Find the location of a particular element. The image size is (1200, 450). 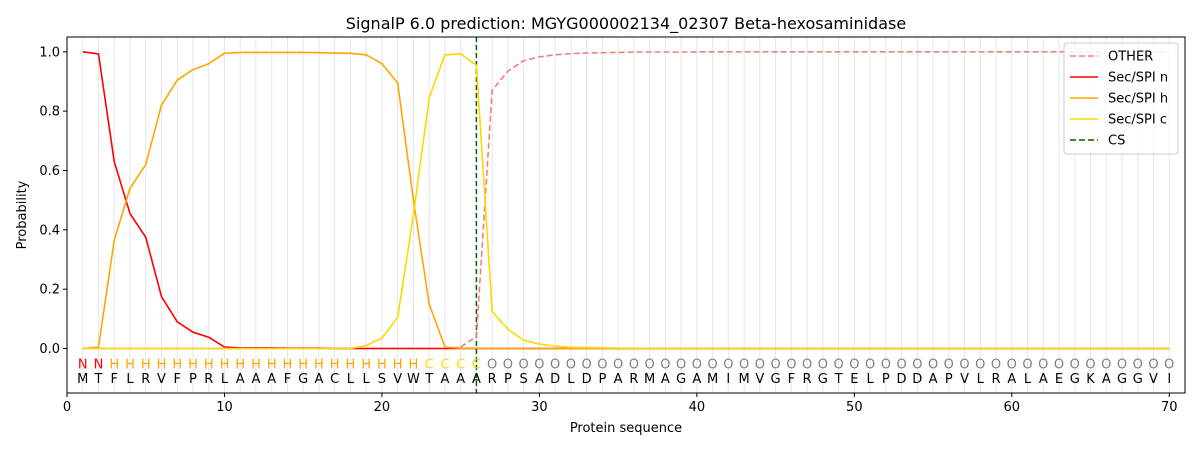

x-tick-label: 60 is located at coordinates (1012, 407).